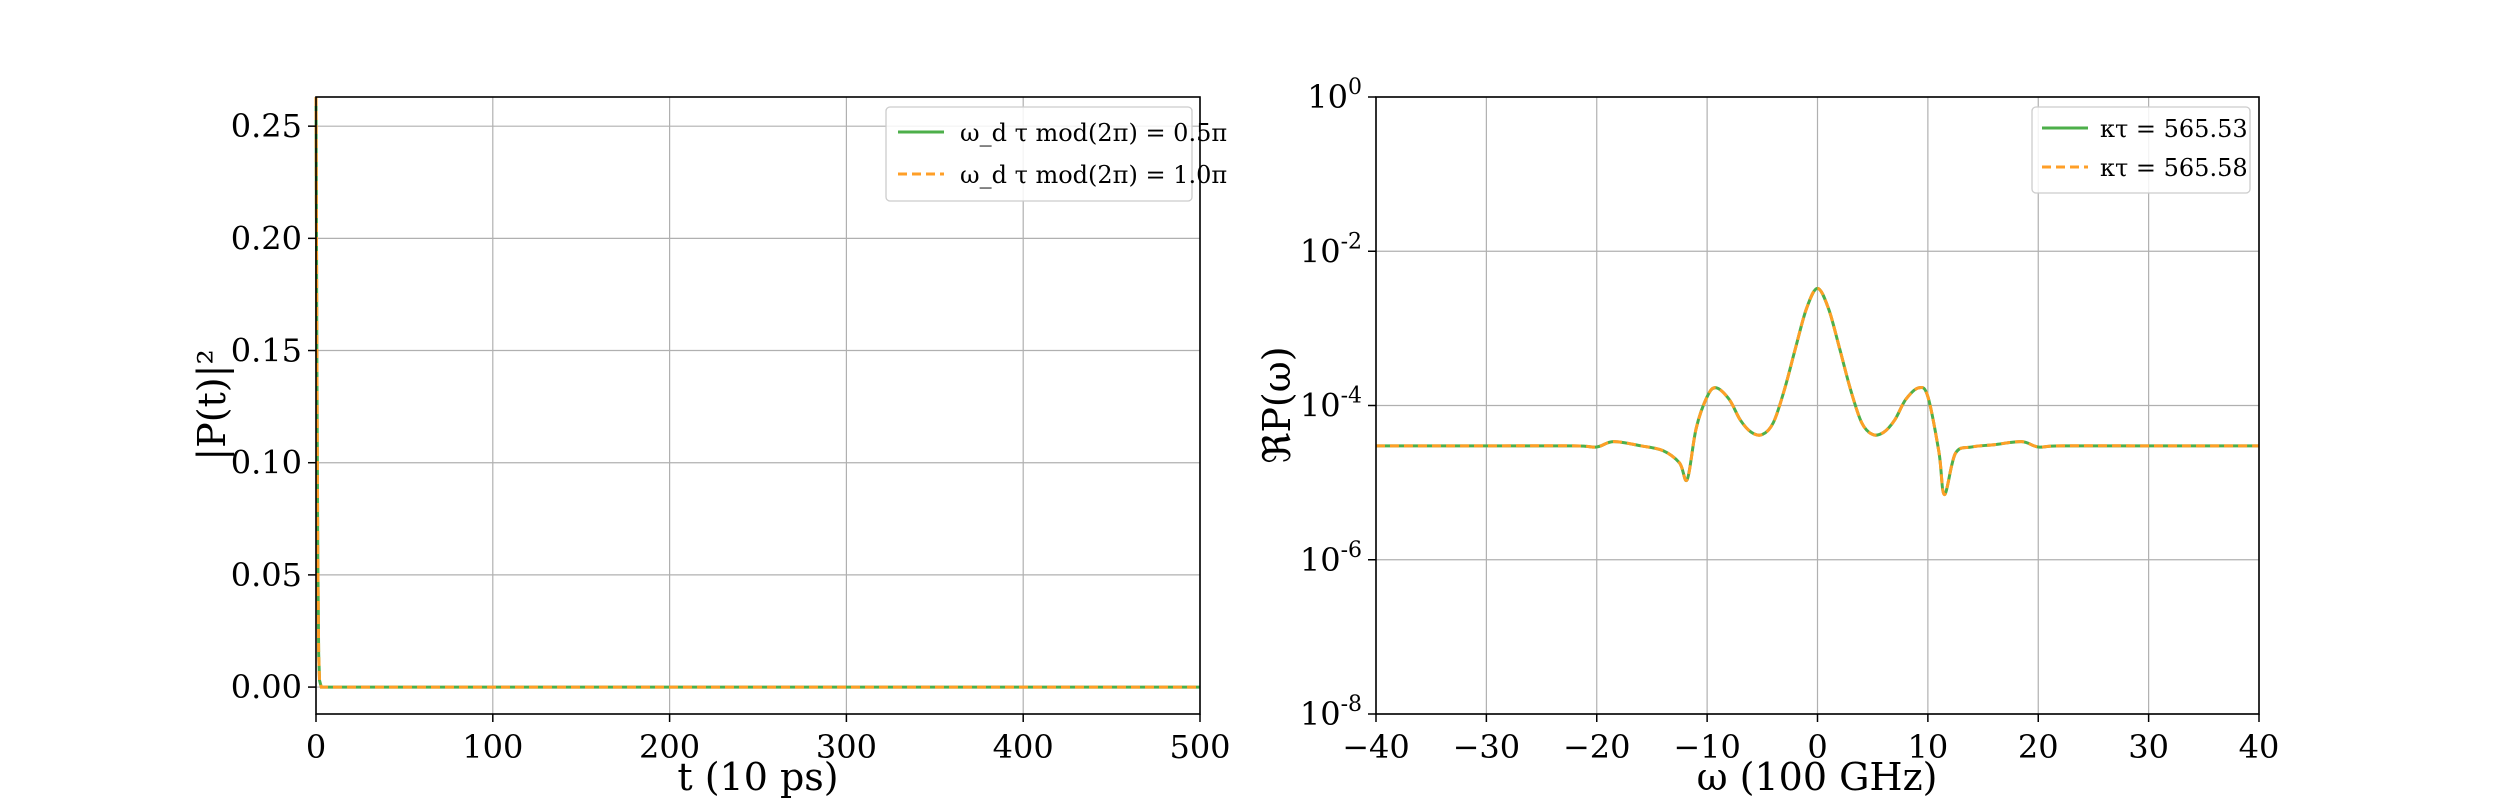 Image resolution: width=2500 pixels, height=800 pixels. I want to click on left-x-tick-label: 100, so click(492, 747).